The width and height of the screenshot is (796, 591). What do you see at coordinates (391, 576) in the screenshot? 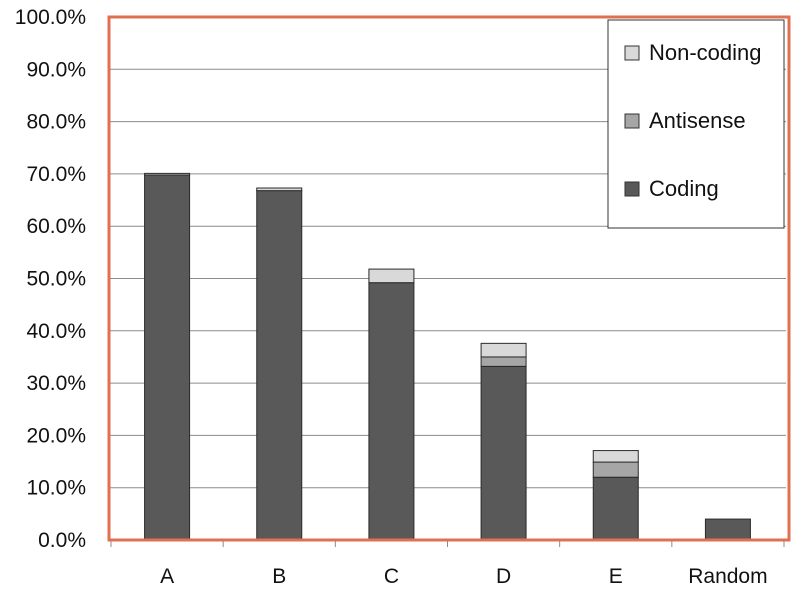
I see `x-tick-label: C` at bounding box center [391, 576].